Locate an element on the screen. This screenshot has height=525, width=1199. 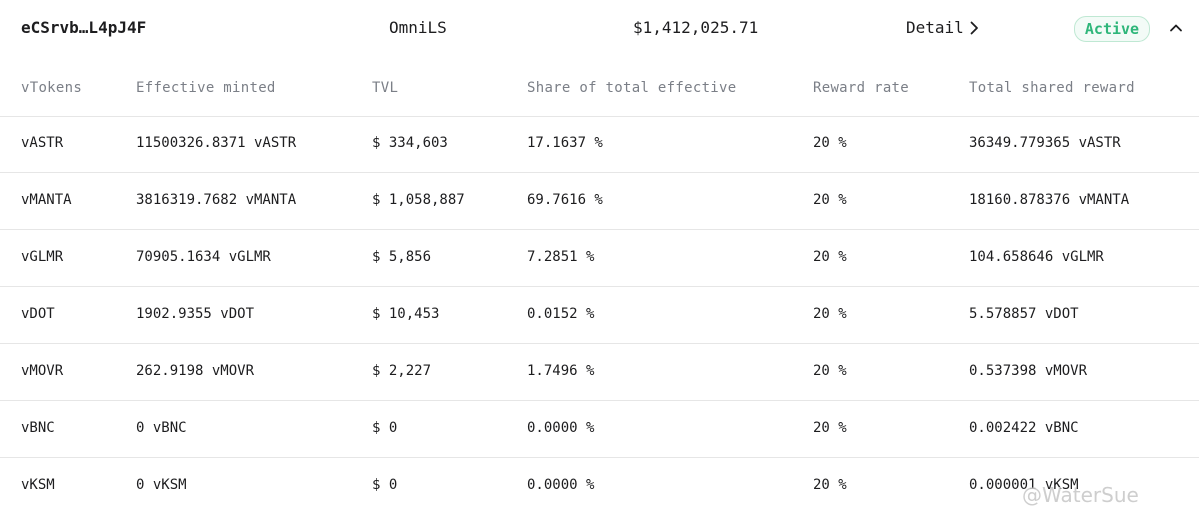
cell-minted: 70905.1634 vGLMR is located at coordinates (203, 257).